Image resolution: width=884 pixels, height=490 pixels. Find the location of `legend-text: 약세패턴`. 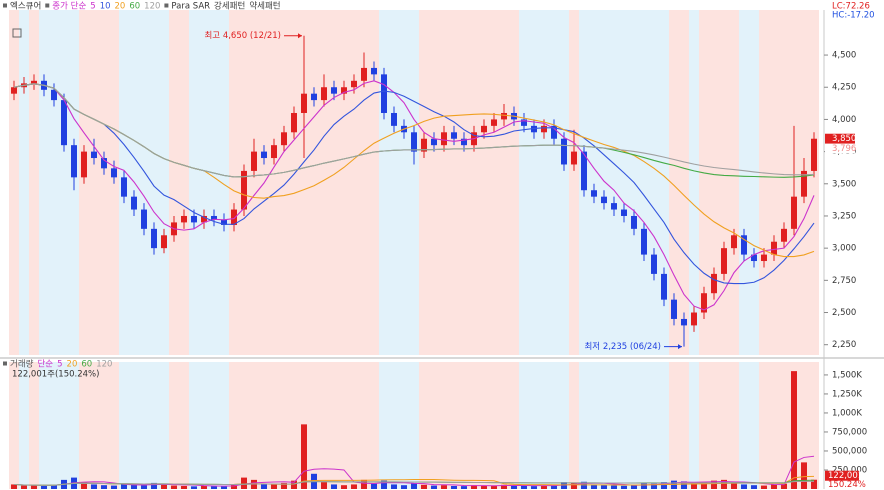

legend-text: 약세패턴 is located at coordinates (264, 6).